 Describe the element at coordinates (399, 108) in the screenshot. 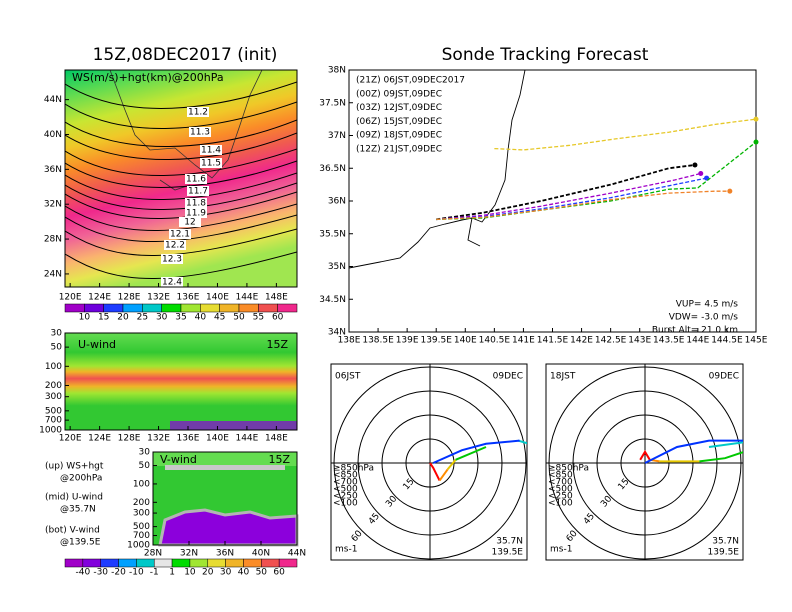

I see `legend-entry: (03Z) 12JST,09DEC` at that location.